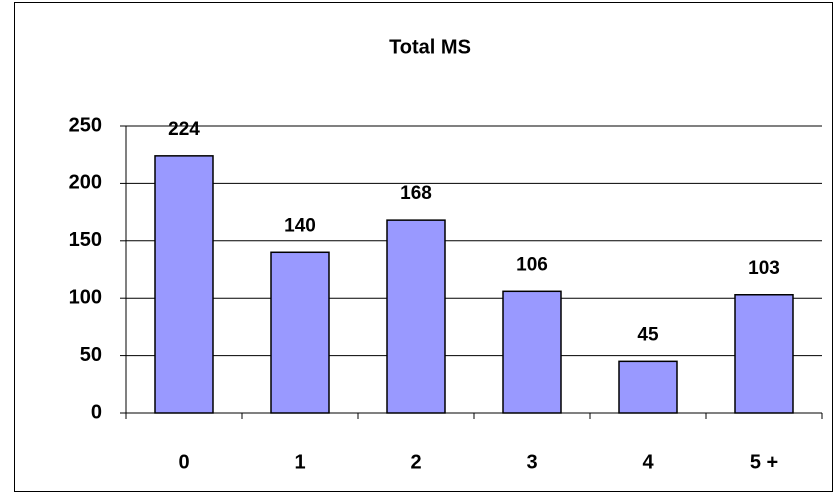 The image size is (837, 496). What do you see at coordinates (648, 462) in the screenshot?
I see `x-tick-label: 4` at bounding box center [648, 462].